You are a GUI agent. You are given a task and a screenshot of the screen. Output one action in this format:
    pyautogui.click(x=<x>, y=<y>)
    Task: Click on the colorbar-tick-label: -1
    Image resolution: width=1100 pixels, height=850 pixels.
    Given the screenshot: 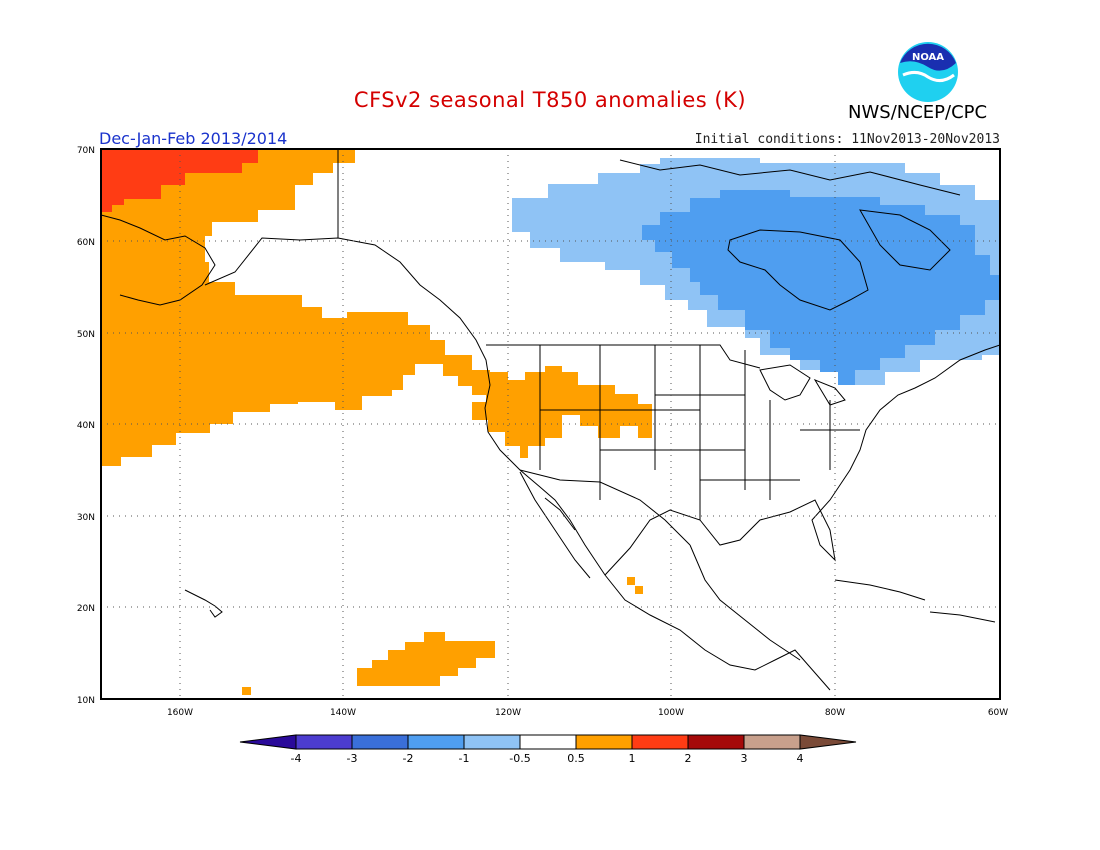 What is the action you would take?
    pyautogui.click(x=464, y=758)
    